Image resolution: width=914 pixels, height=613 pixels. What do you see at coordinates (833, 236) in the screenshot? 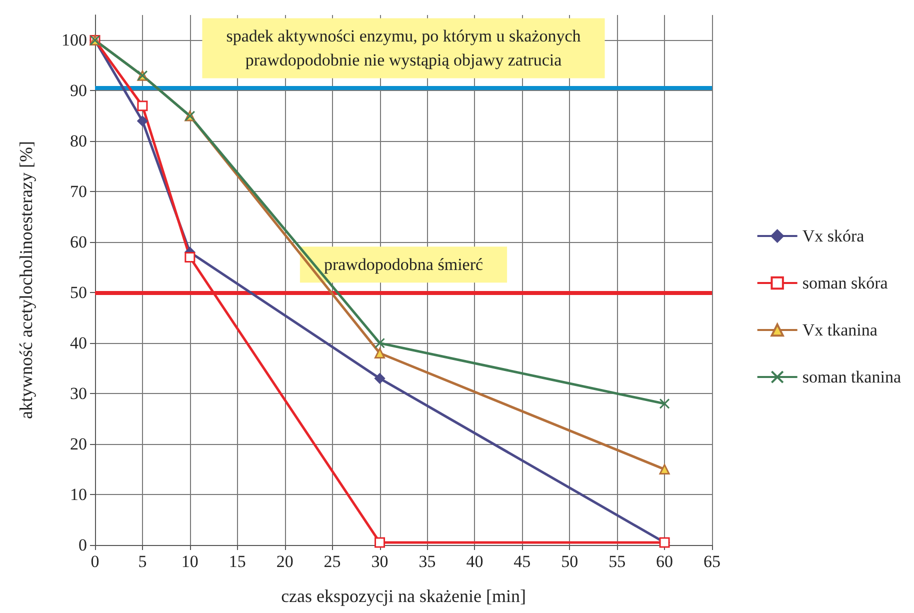
I see `legend-label: Vx skóra` at bounding box center [833, 236].